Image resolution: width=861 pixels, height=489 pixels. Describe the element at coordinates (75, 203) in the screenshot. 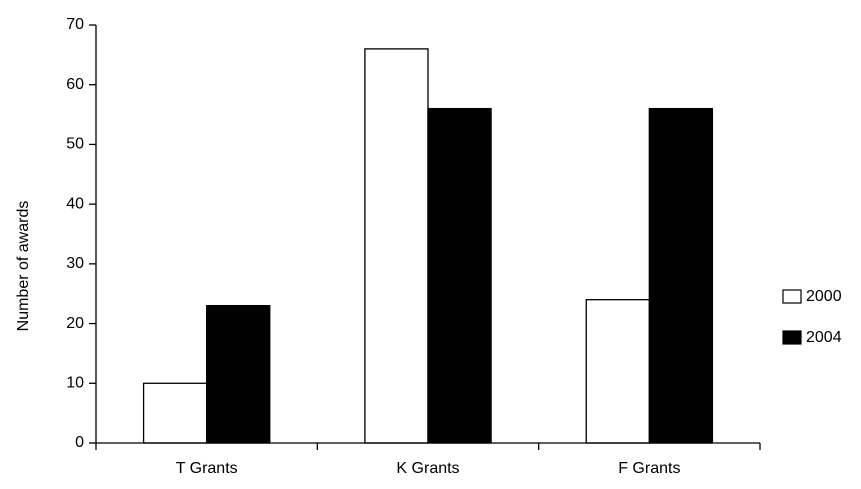

I see `y-tick-label: 40` at that location.